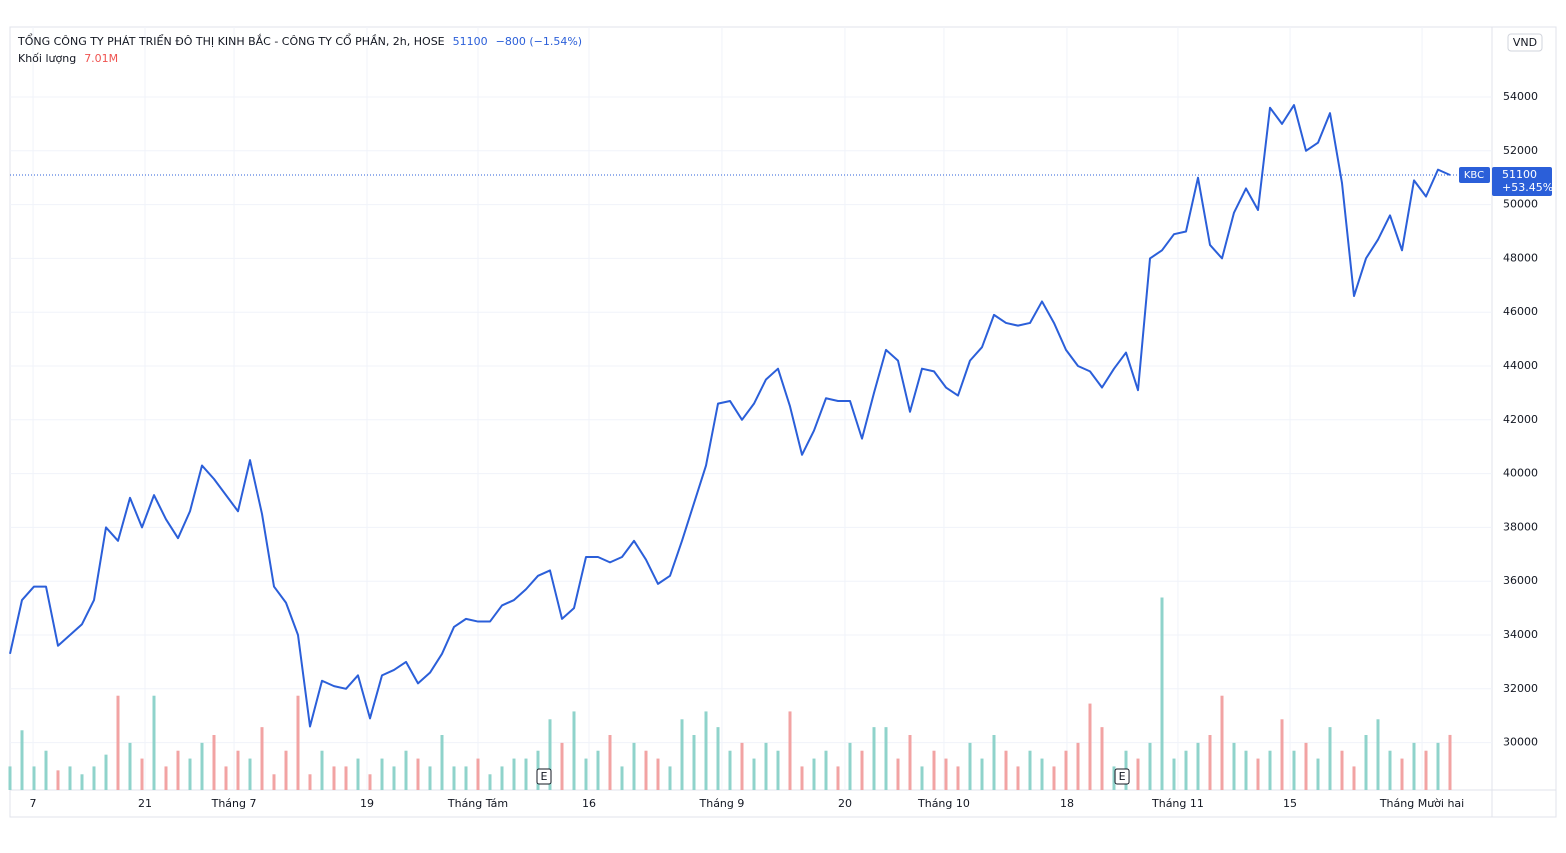 The height and width of the screenshot is (853, 1566). What do you see at coordinates (234, 803) in the screenshot?
I see `x-tick-label: Tháng 7` at bounding box center [234, 803].